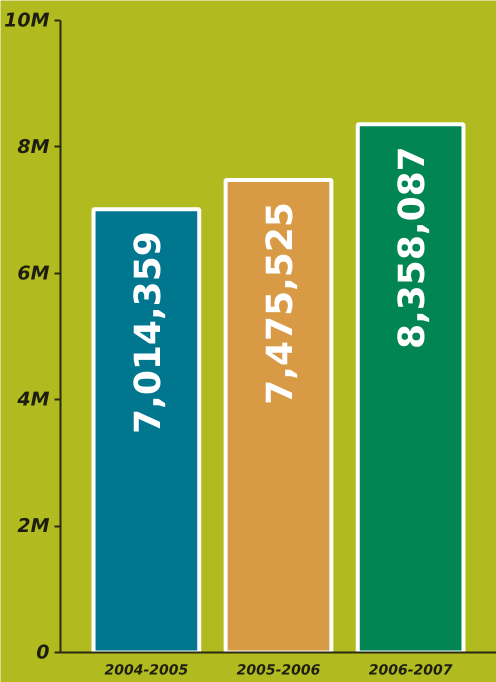 The image size is (496, 682). Describe the element at coordinates (413, 247) in the screenshot. I see `data-label: 8,358,087` at that location.